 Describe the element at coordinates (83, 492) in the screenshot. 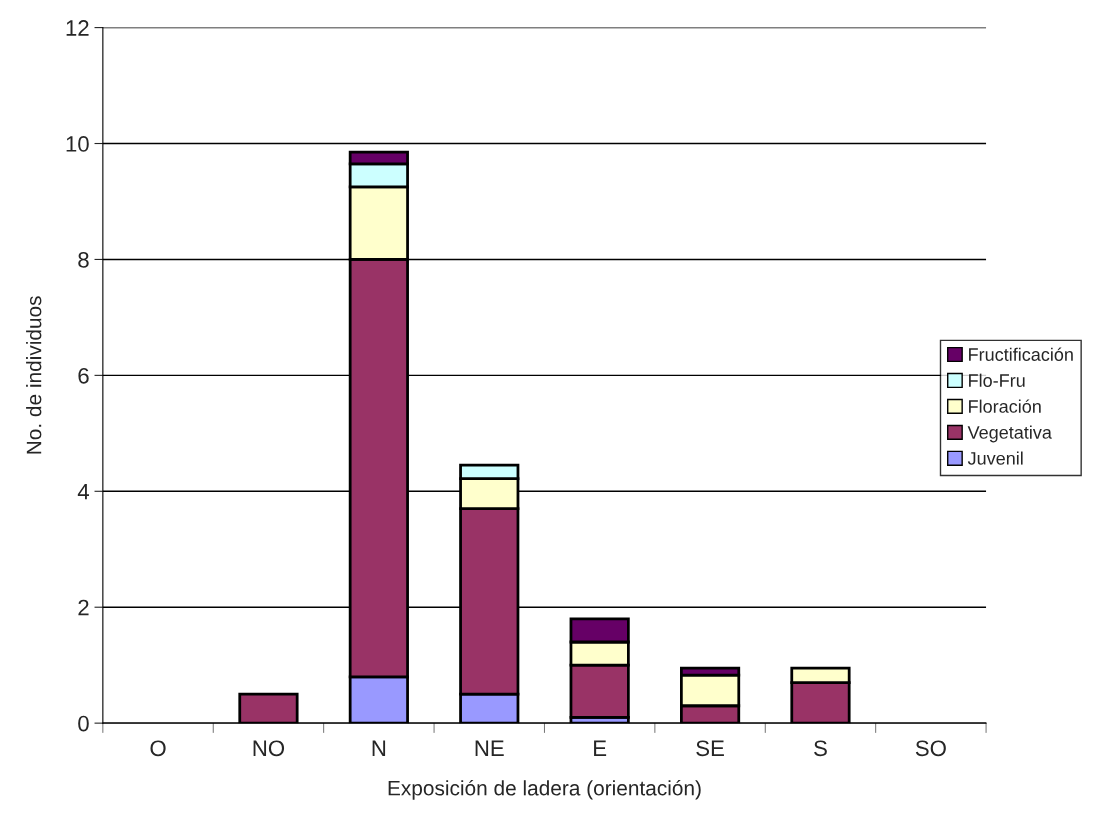

I see `y-tick-label: 4` at that location.